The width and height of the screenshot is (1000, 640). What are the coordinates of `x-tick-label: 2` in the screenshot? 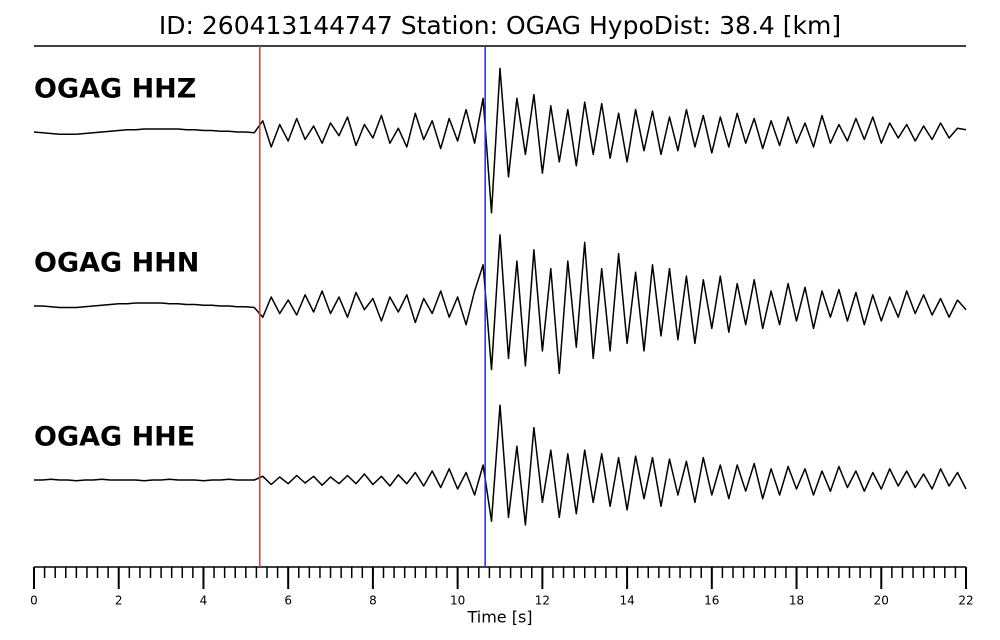 It's located at (119, 601).